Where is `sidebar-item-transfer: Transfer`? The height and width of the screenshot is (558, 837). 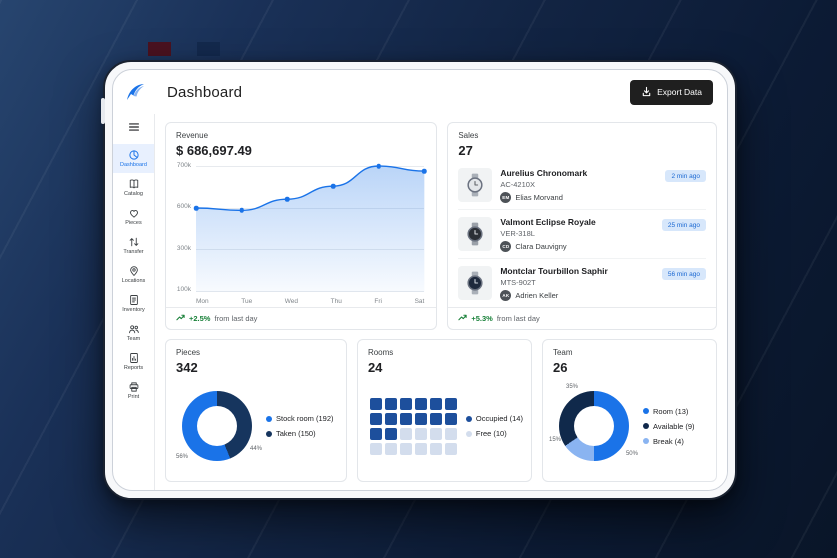 sidebar-item-transfer: Transfer is located at coordinates (133, 245).